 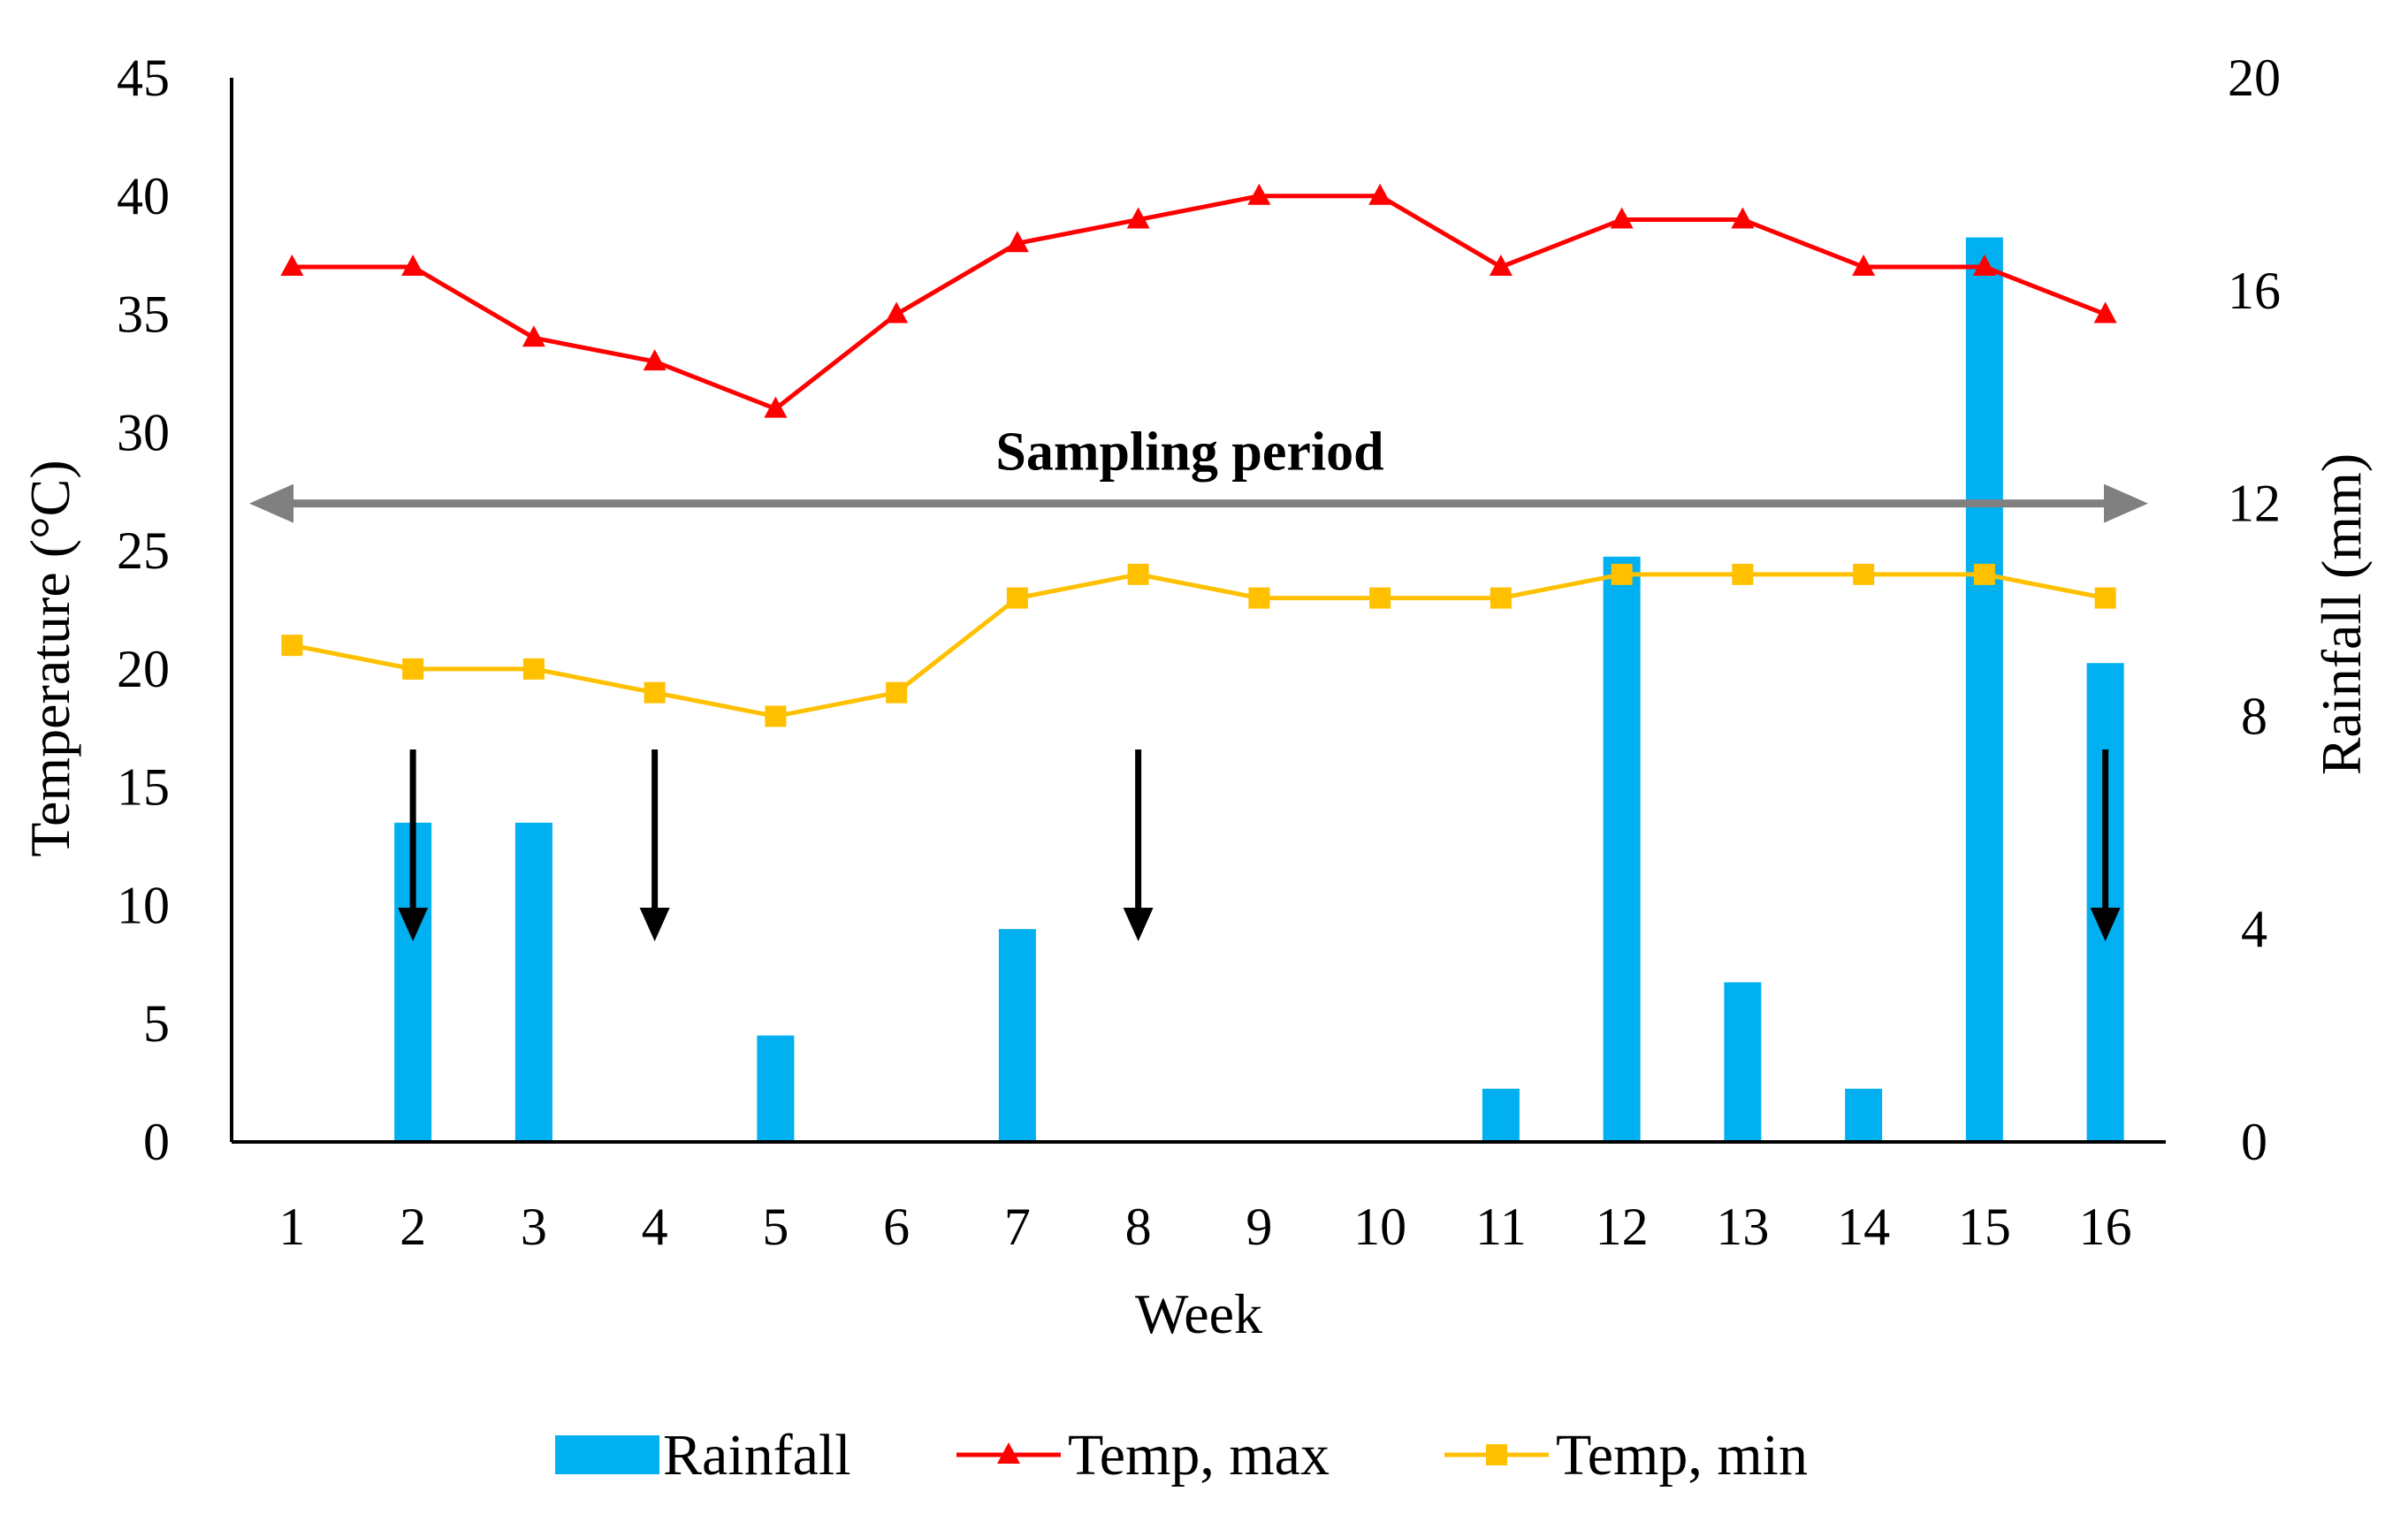 What do you see at coordinates (757, 1455) in the screenshot?
I see `legend-label-rainfall: Rainfall` at bounding box center [757, 1455].